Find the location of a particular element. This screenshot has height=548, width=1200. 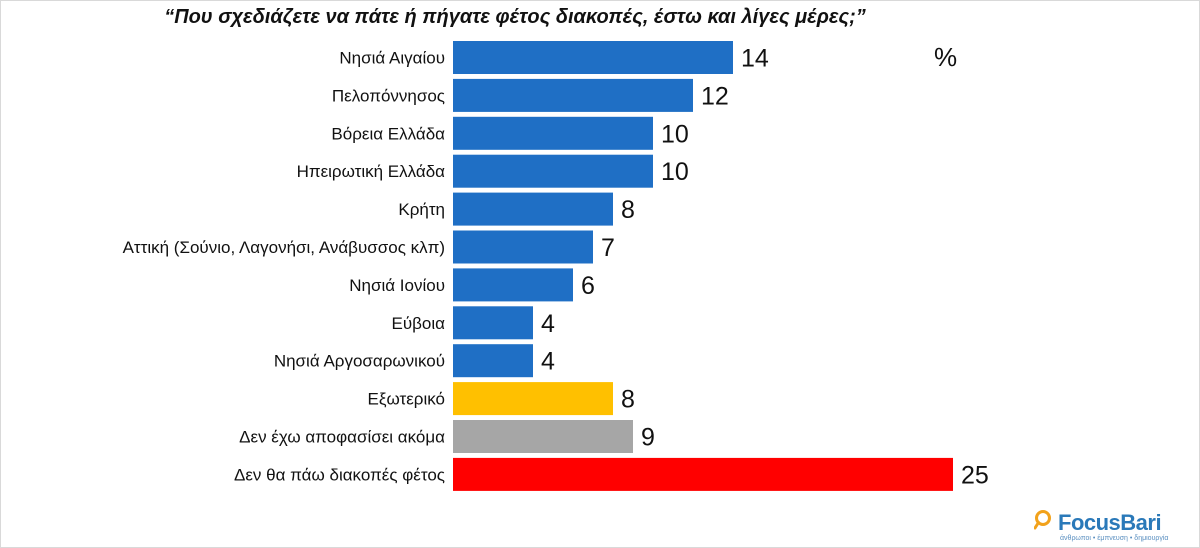

category-label: Κρήτη is located at coordinates (421, 209).